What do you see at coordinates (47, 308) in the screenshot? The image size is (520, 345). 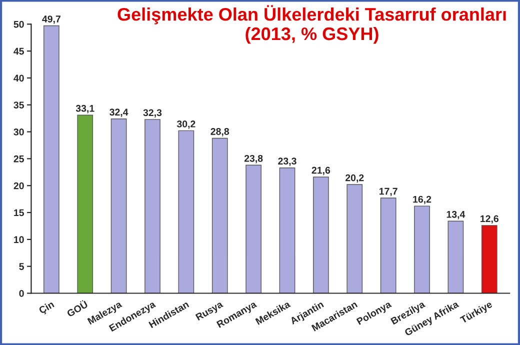 I see `x-tick-label: Çin` at bounding box center [47, 308].